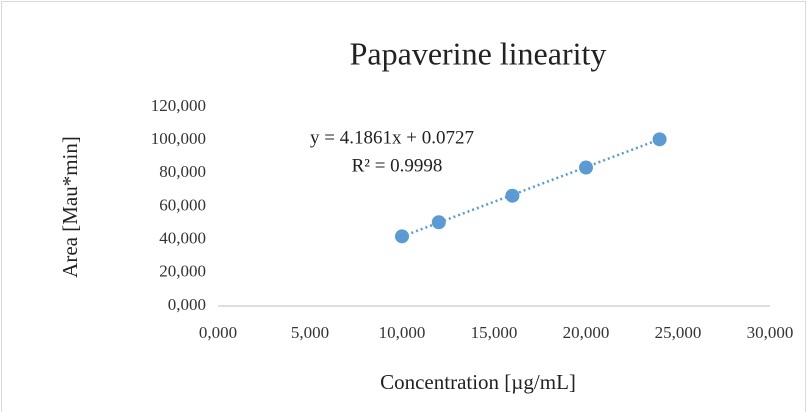 This screenshot has width=807, height=412. I want to click on equation: y = 4.1861x + 0.0727, so click(392, 137).